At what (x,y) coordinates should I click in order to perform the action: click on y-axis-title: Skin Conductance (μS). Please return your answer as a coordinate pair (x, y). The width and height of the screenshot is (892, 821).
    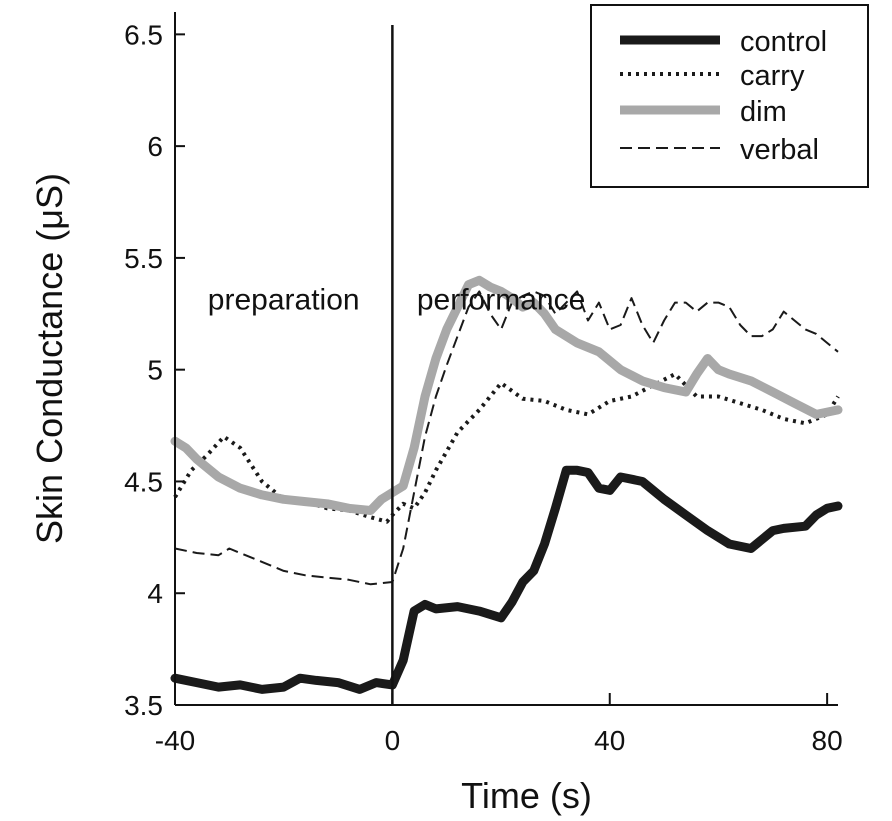
    Looking at the image, I should click on (49, 358).